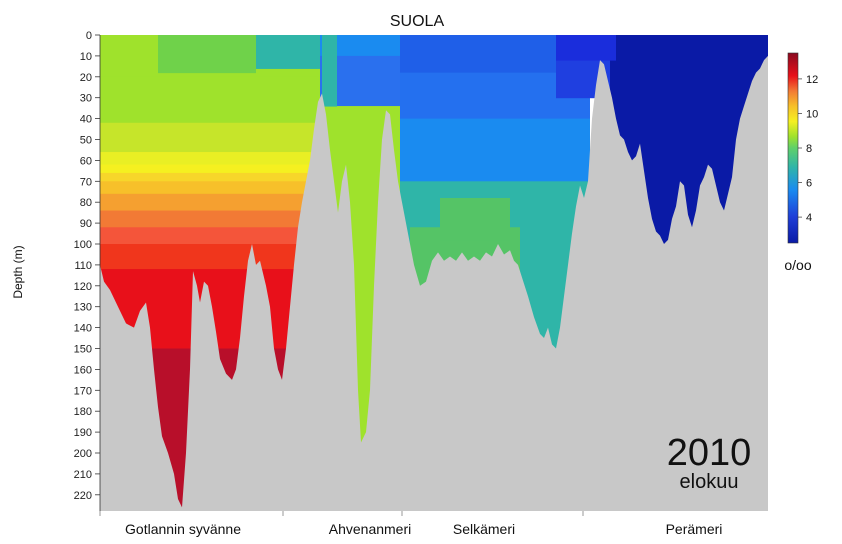 The height and width of the screenshot is (544, 842). Describe the element at coordinates (89, 36) in the screenshot. I see `depth-tick-label: 0` at that location.